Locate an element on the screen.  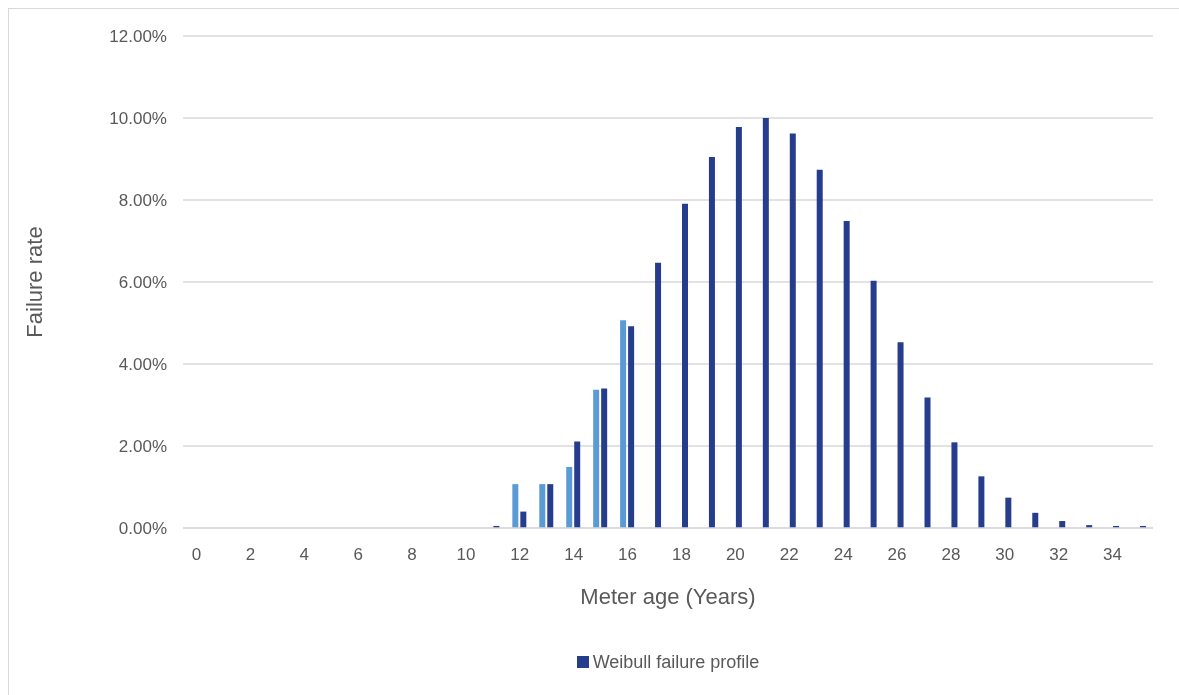
x-tick-label: 30 is located at coordinates (1005, 555).